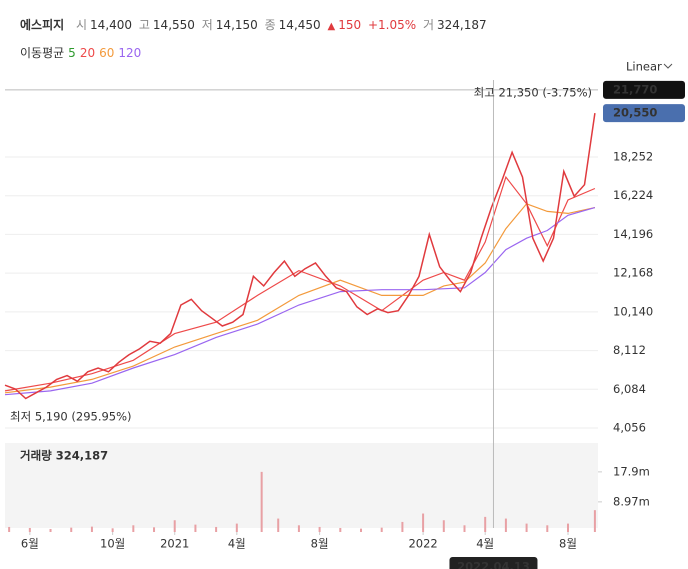  I want to click on value: 14,150, so click(236, 25).